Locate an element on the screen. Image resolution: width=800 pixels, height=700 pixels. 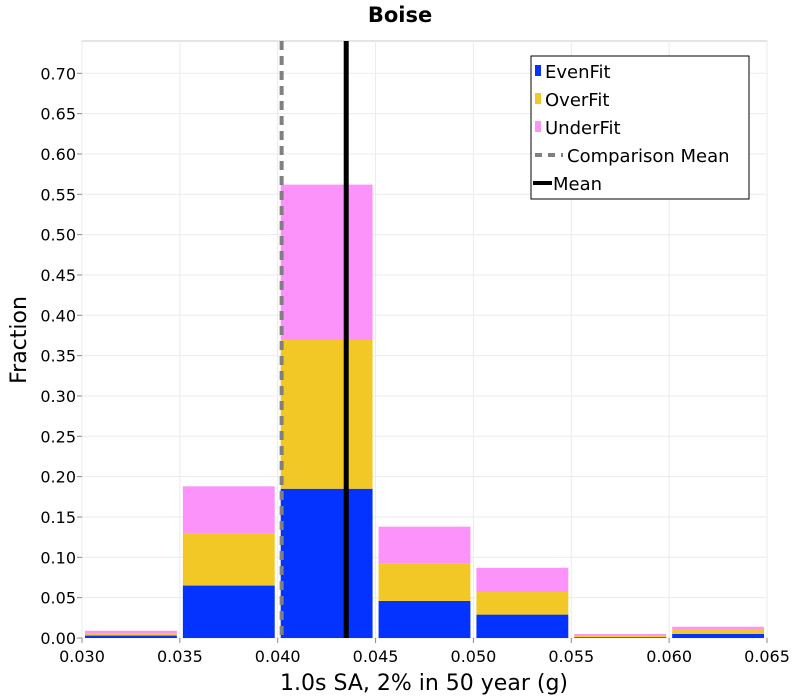
y-tick-label: 0.00 is located at coordinates (58, 638).